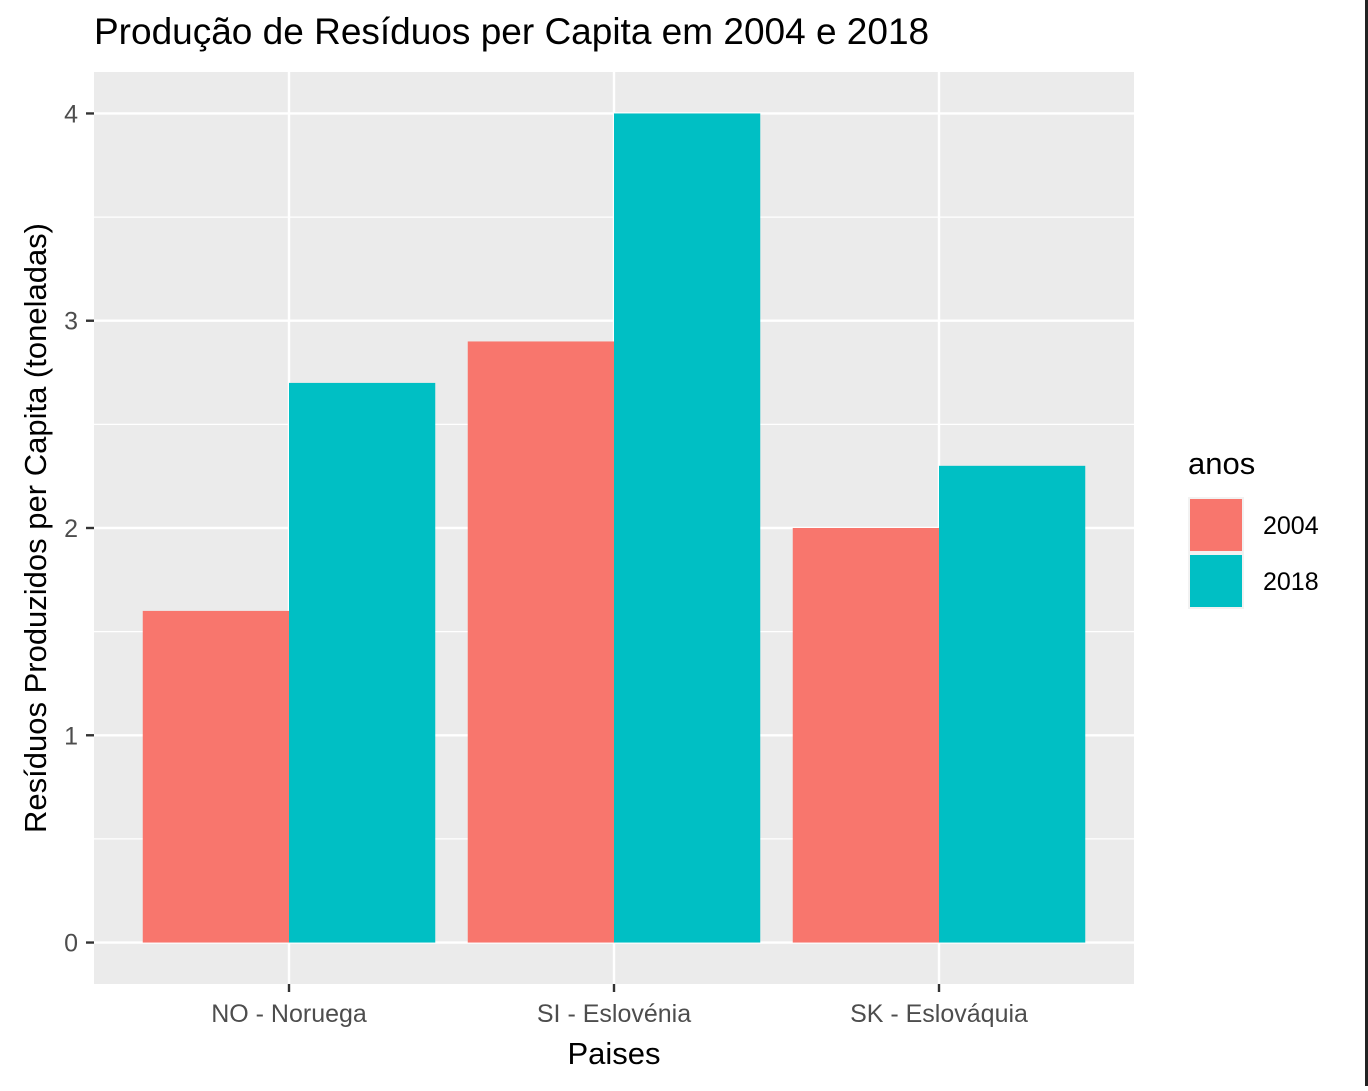  I want to click on legend-swatch-2004, so click(1216, 525).